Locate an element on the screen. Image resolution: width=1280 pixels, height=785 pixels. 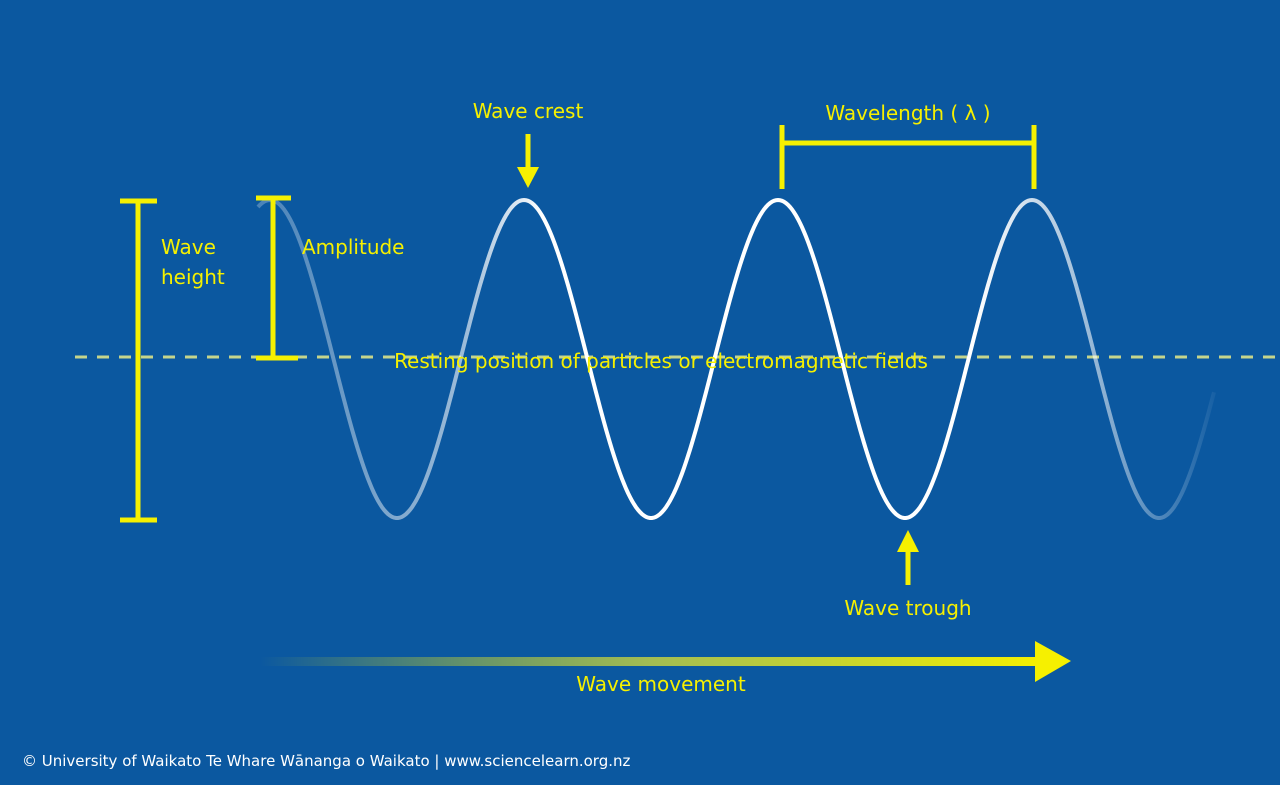
amplitude-label: Amplitude is located at coordinates (353, 247).